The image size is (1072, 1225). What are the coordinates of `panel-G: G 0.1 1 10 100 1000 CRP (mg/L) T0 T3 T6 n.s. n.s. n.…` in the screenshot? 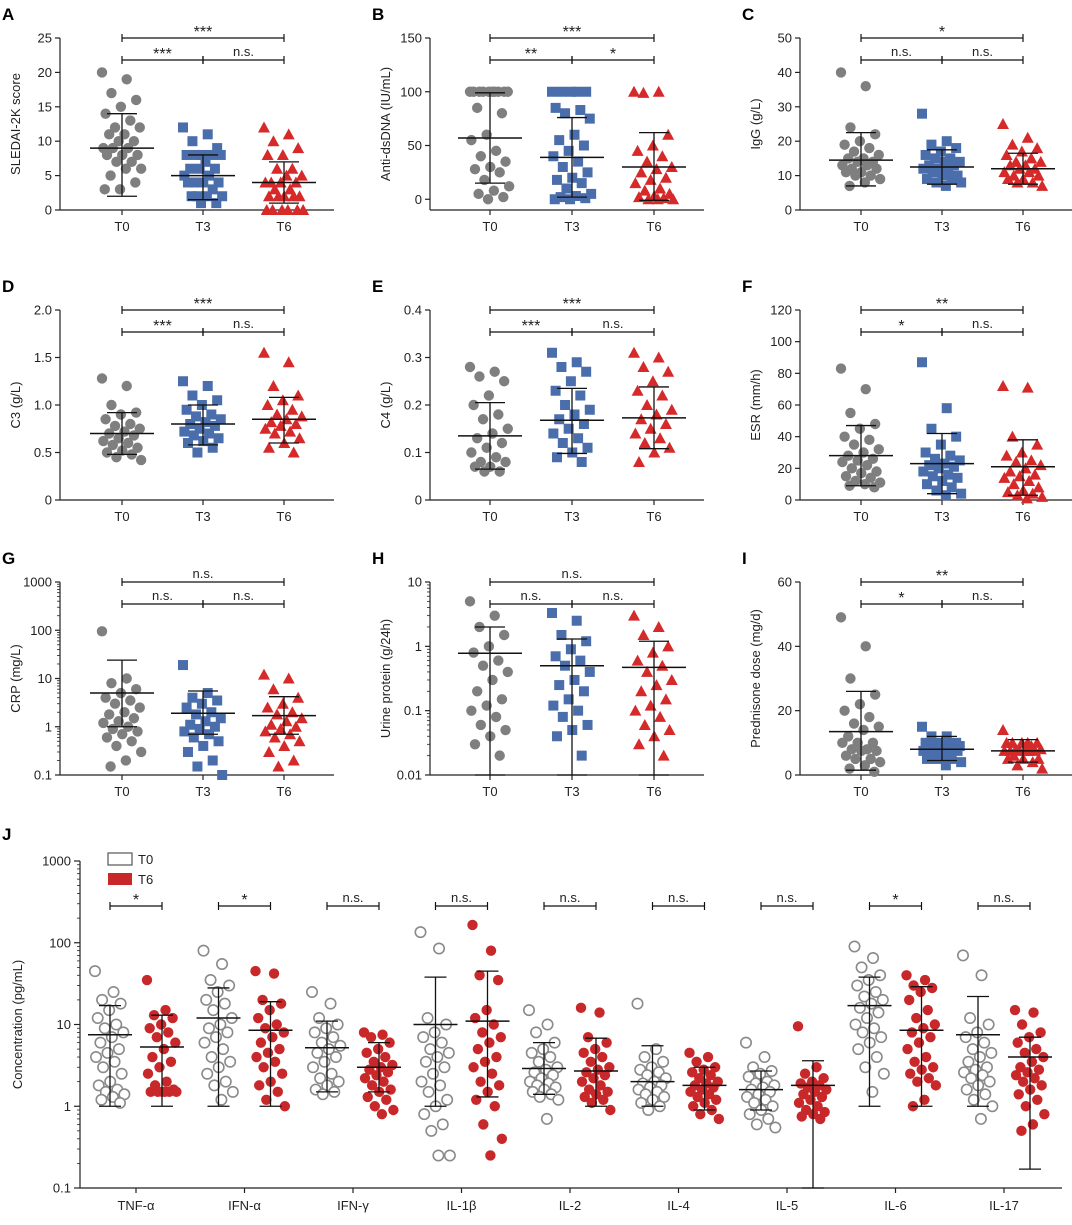 It's located at (168, 674).